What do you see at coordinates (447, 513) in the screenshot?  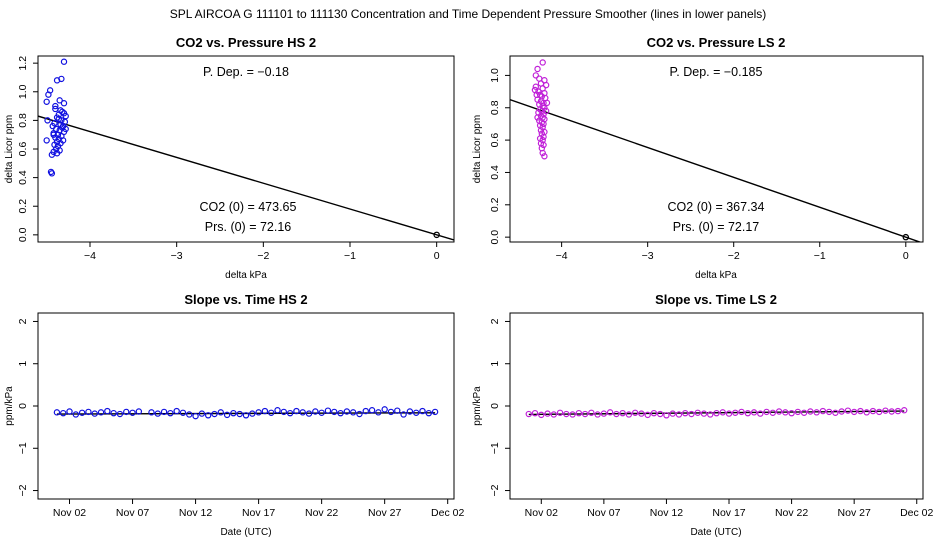 I see `x-tick-label: Dec 02` at bounding box center [447, 513].